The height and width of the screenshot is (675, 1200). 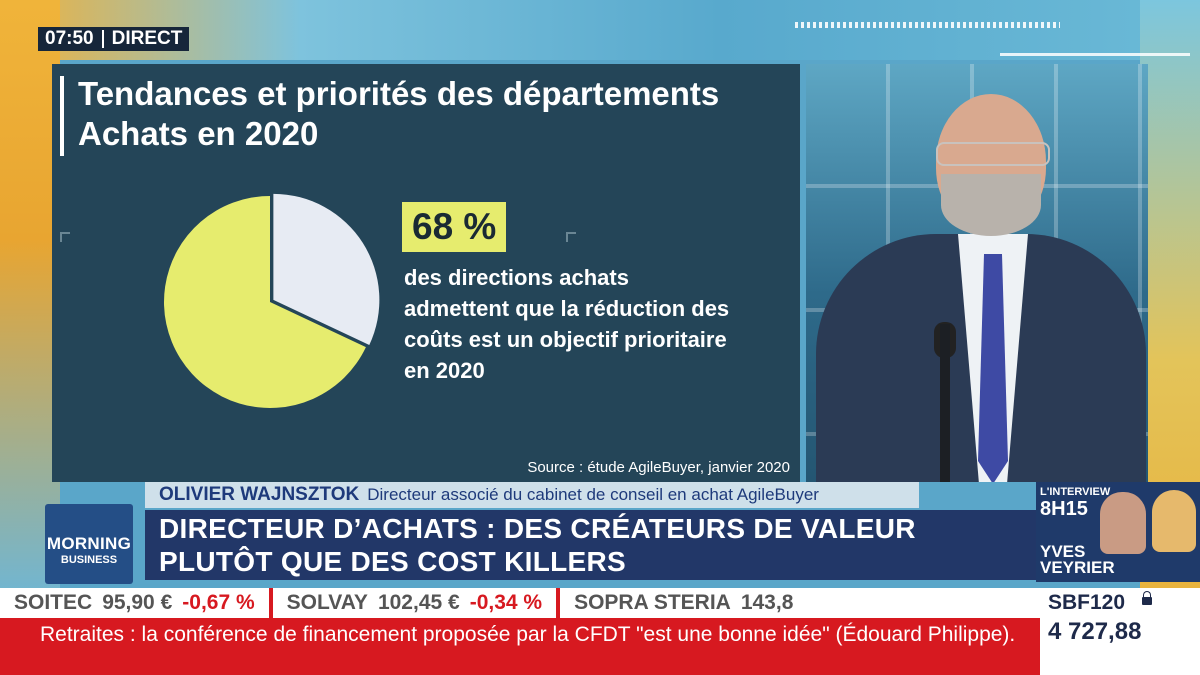 I want to click on ticker-change: -0,34 %, so click(x=506, y=602).